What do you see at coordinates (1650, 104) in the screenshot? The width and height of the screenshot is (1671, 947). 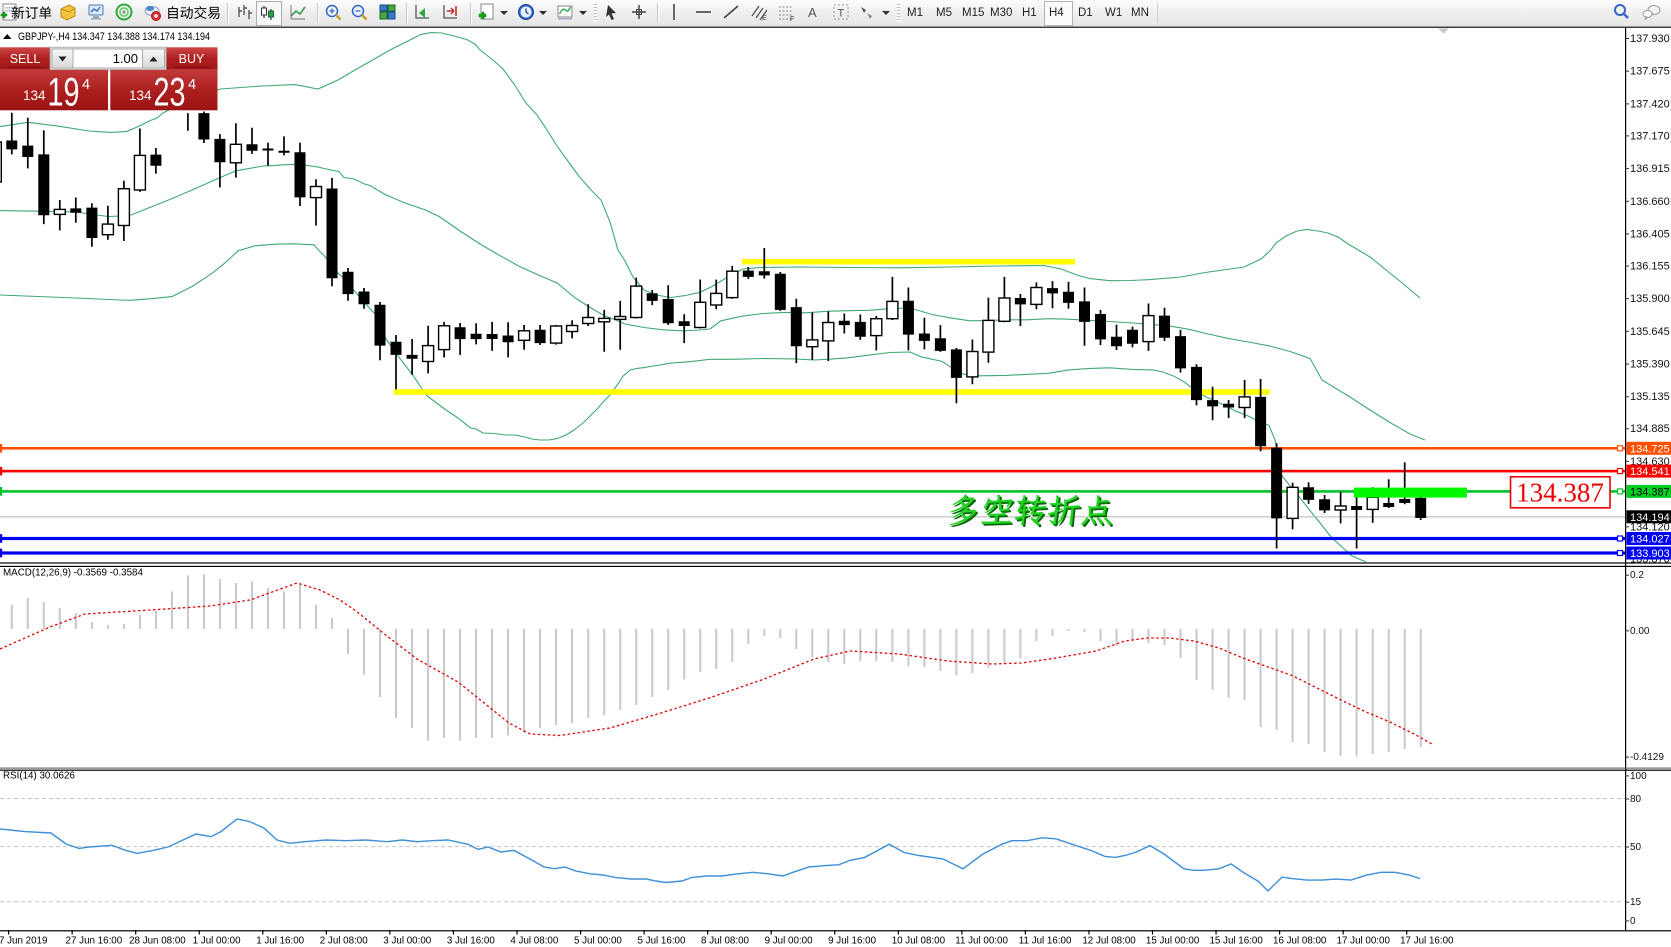 I see `svg-text: 137.420` at bounding box center [1650, 104].